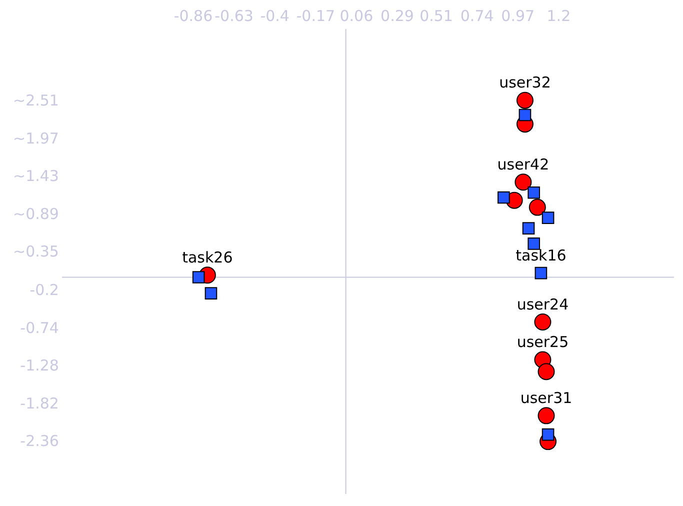  I want to click on annotation: user32, so click(525, 83).